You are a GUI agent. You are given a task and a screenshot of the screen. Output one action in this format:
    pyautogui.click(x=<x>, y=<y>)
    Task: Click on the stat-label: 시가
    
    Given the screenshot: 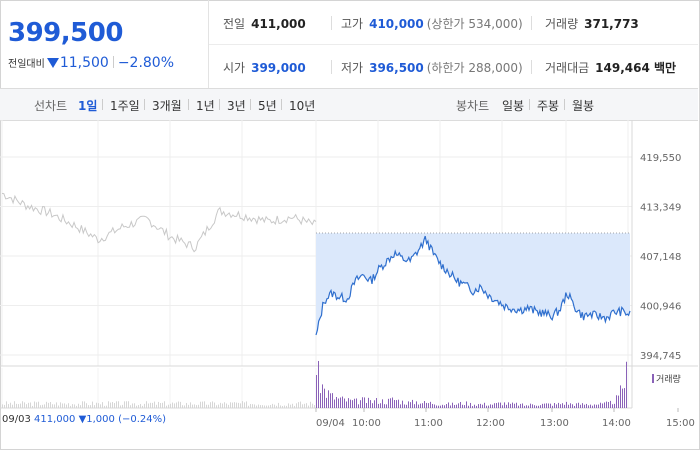 What is the action you would take?
    pyautogui.click(x=234, y=68)
    